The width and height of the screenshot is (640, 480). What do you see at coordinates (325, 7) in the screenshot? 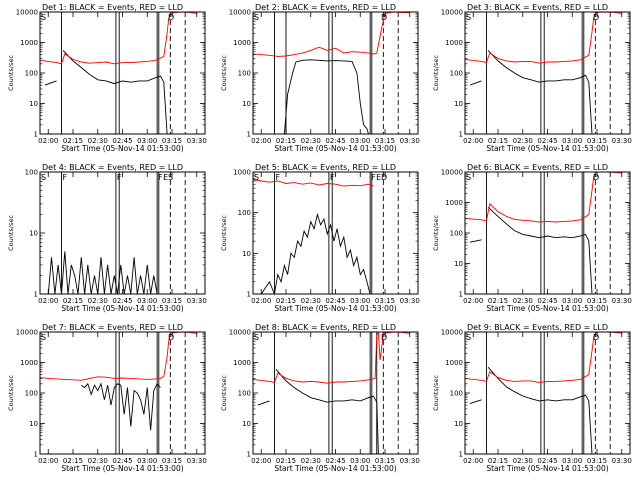
I see `panel-title: Det 2: BLACK = Events, RED = LLD` at bounding box center [325, 7].